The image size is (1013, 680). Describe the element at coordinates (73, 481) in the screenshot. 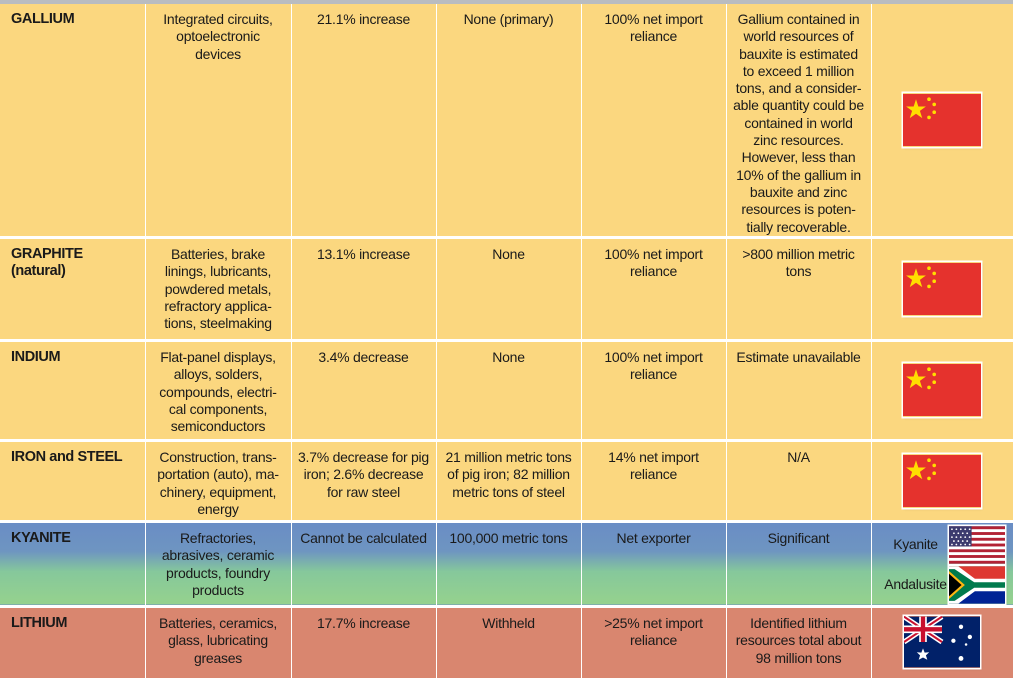

I see `mineral-name: IRON and STEEL` at that location.